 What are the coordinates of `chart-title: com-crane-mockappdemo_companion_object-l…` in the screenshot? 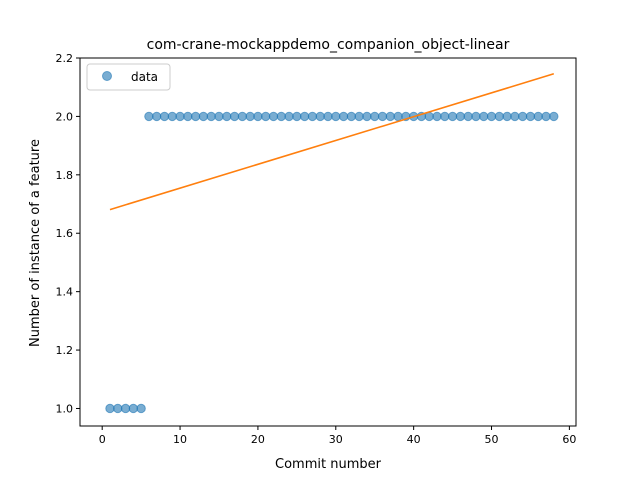 It's located at (328, 45).